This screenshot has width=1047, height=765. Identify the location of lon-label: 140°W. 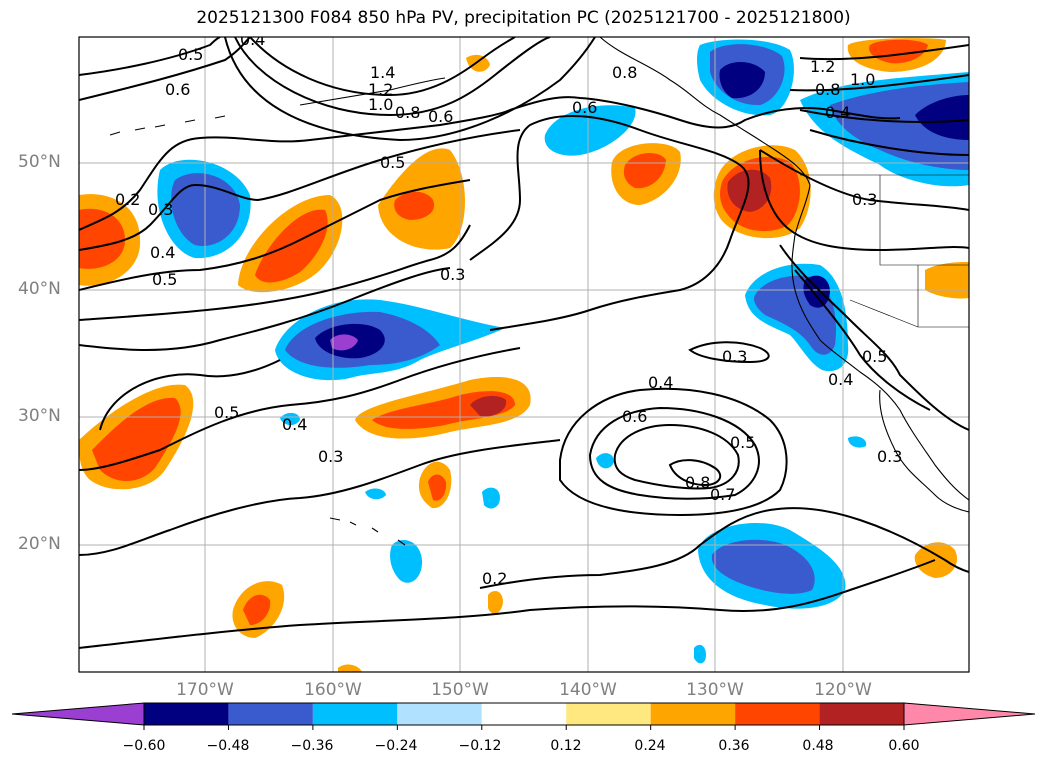
(588, 690).